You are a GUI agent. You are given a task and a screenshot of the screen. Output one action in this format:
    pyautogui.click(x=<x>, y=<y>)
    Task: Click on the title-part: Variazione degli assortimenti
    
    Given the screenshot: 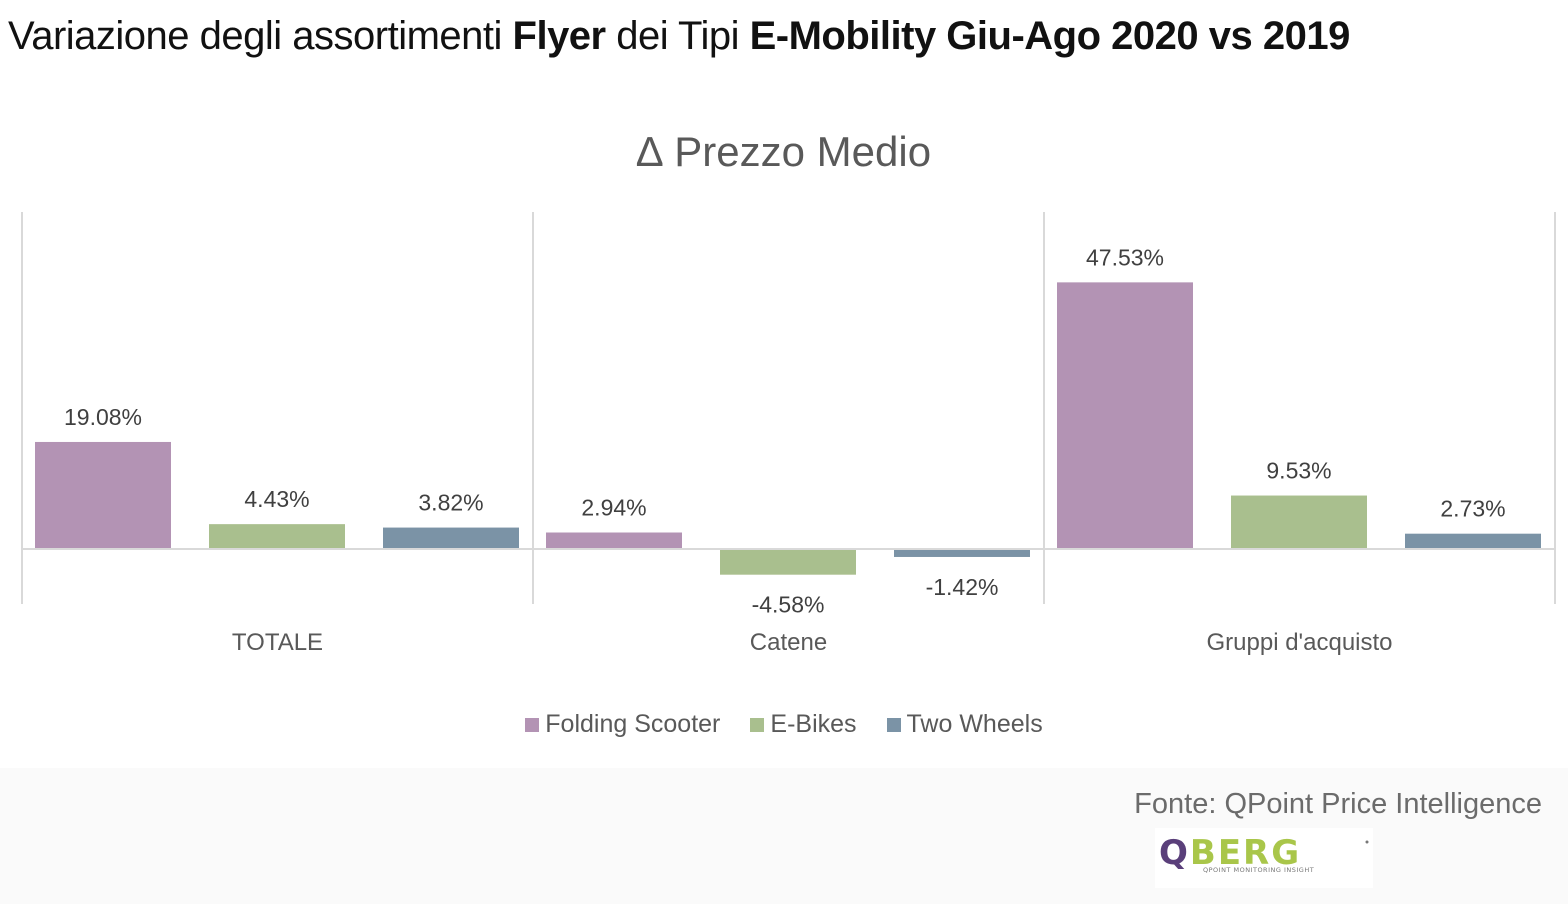 What is the action you would take?
    pyautogui.click(x=260, y=36)
    